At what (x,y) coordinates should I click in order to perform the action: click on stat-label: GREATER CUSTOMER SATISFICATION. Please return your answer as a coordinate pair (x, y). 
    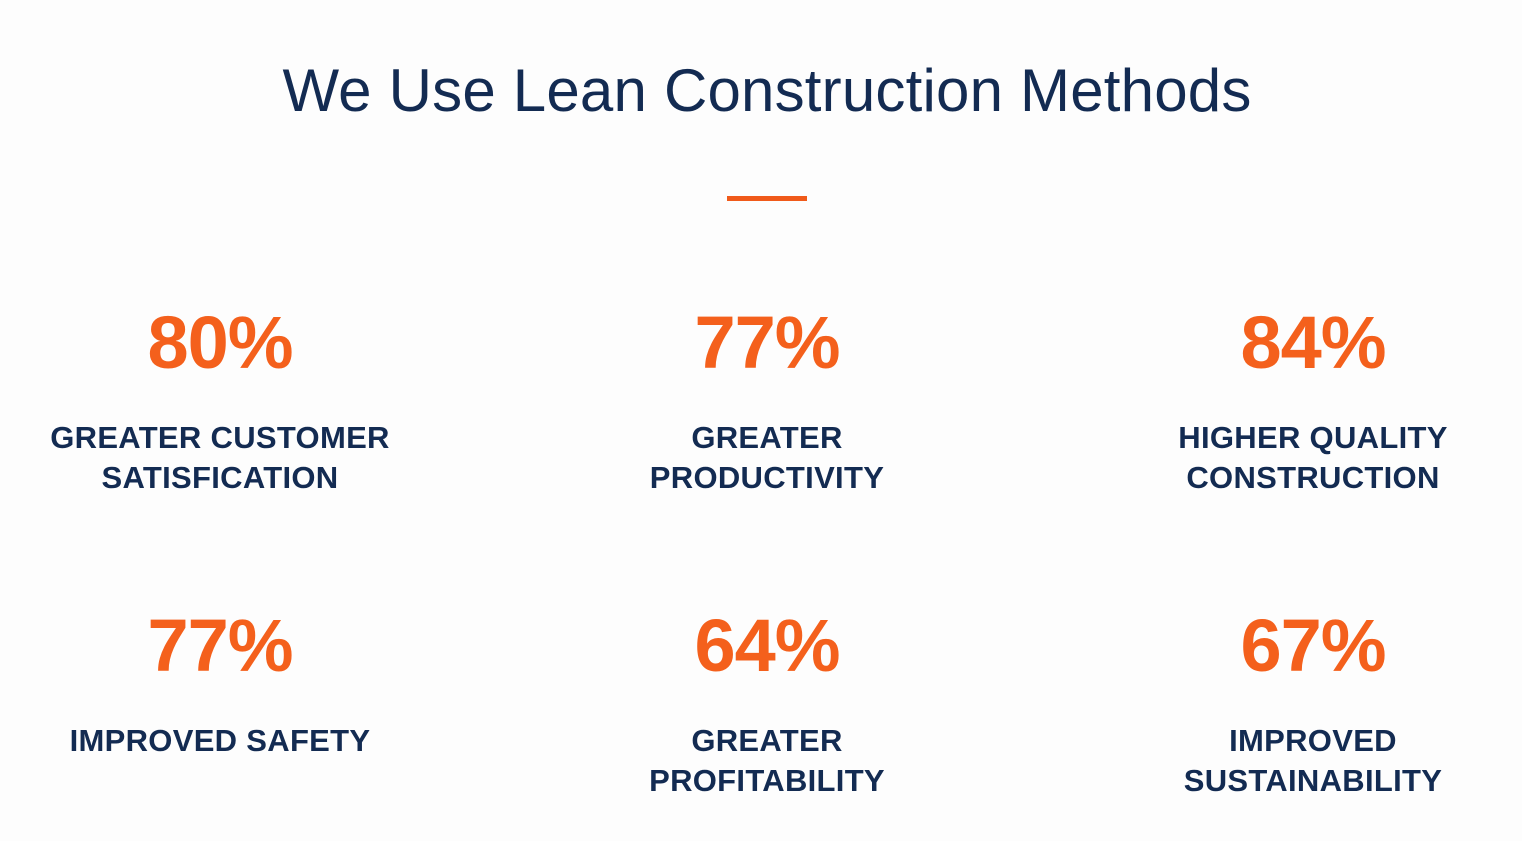
    Looking at the image, I should click on (220, 457).